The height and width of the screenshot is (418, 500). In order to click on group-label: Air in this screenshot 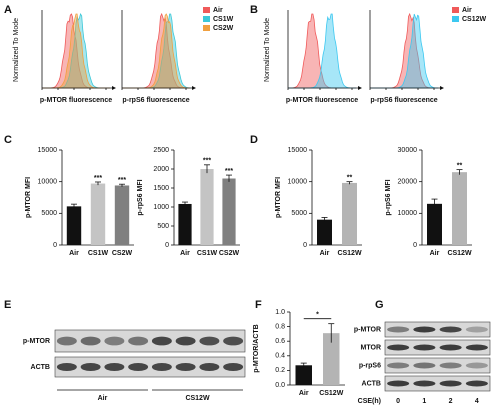, I will do `click(103, 398)`.